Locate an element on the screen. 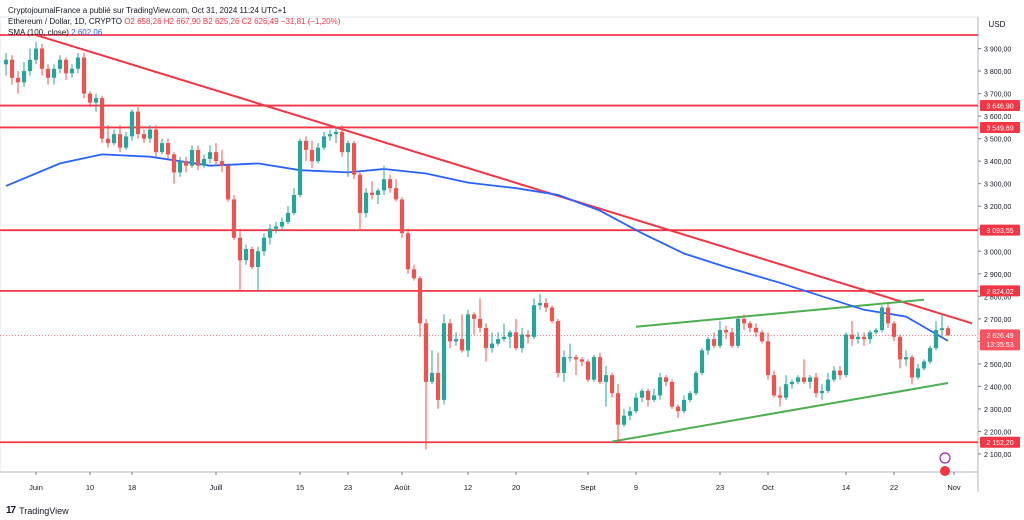 The height and width of the screenshot is (520, 1024). y-tick-label: 2 900,00 is located at coordinates (997, 275).